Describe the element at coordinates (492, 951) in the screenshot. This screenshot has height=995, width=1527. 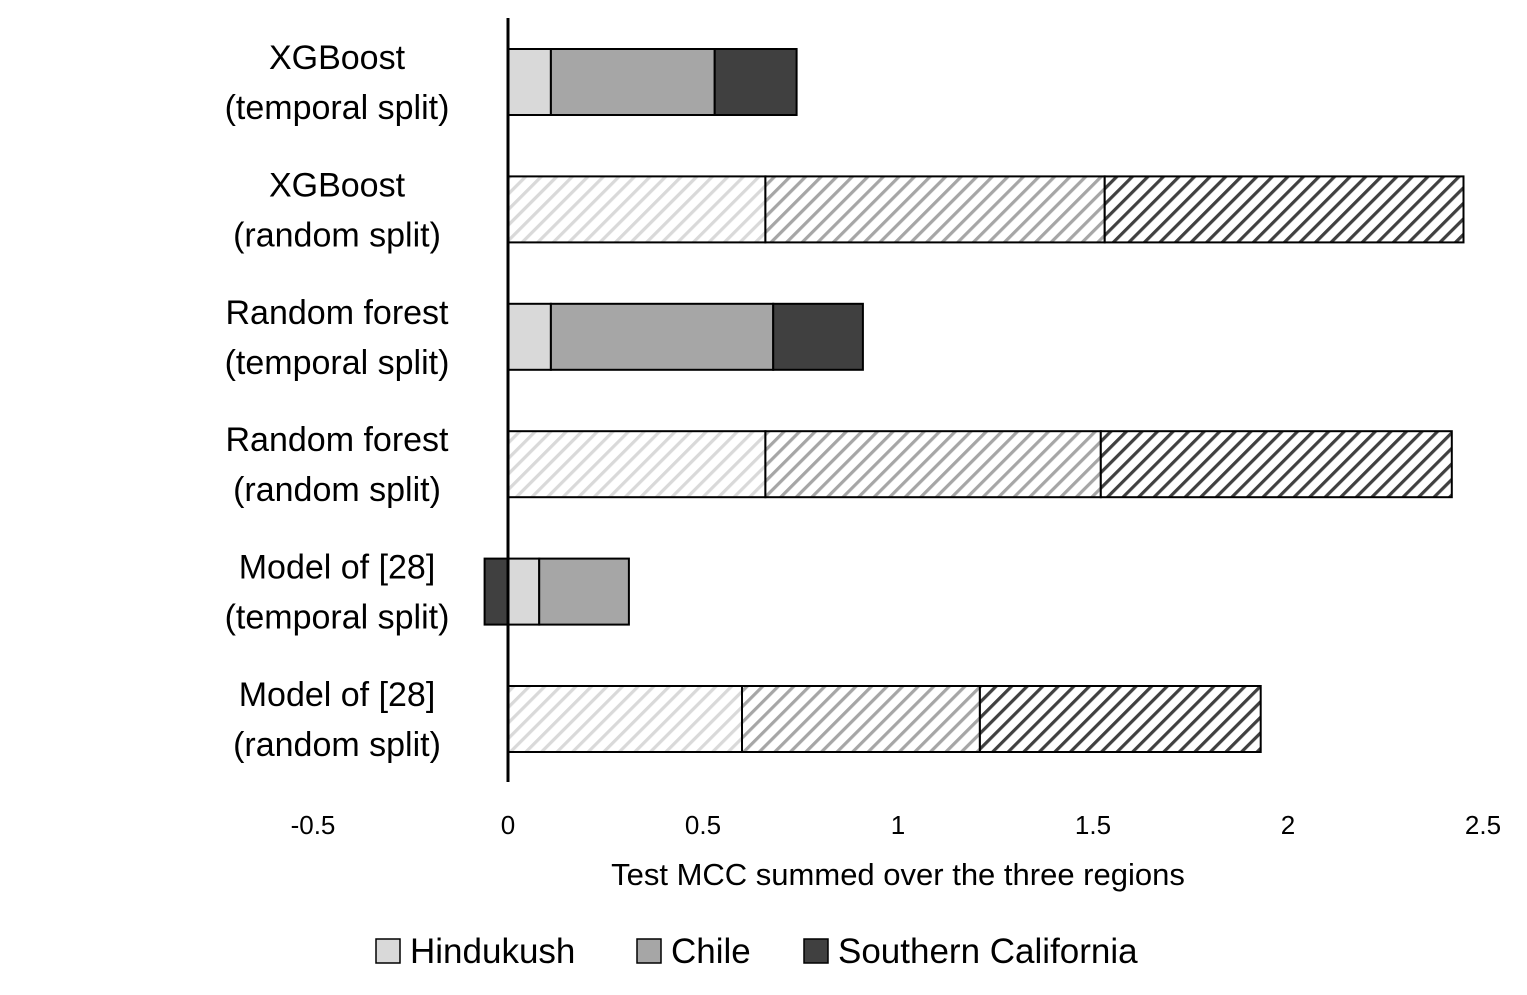
I see `legend-label: Hindukush` at that location.